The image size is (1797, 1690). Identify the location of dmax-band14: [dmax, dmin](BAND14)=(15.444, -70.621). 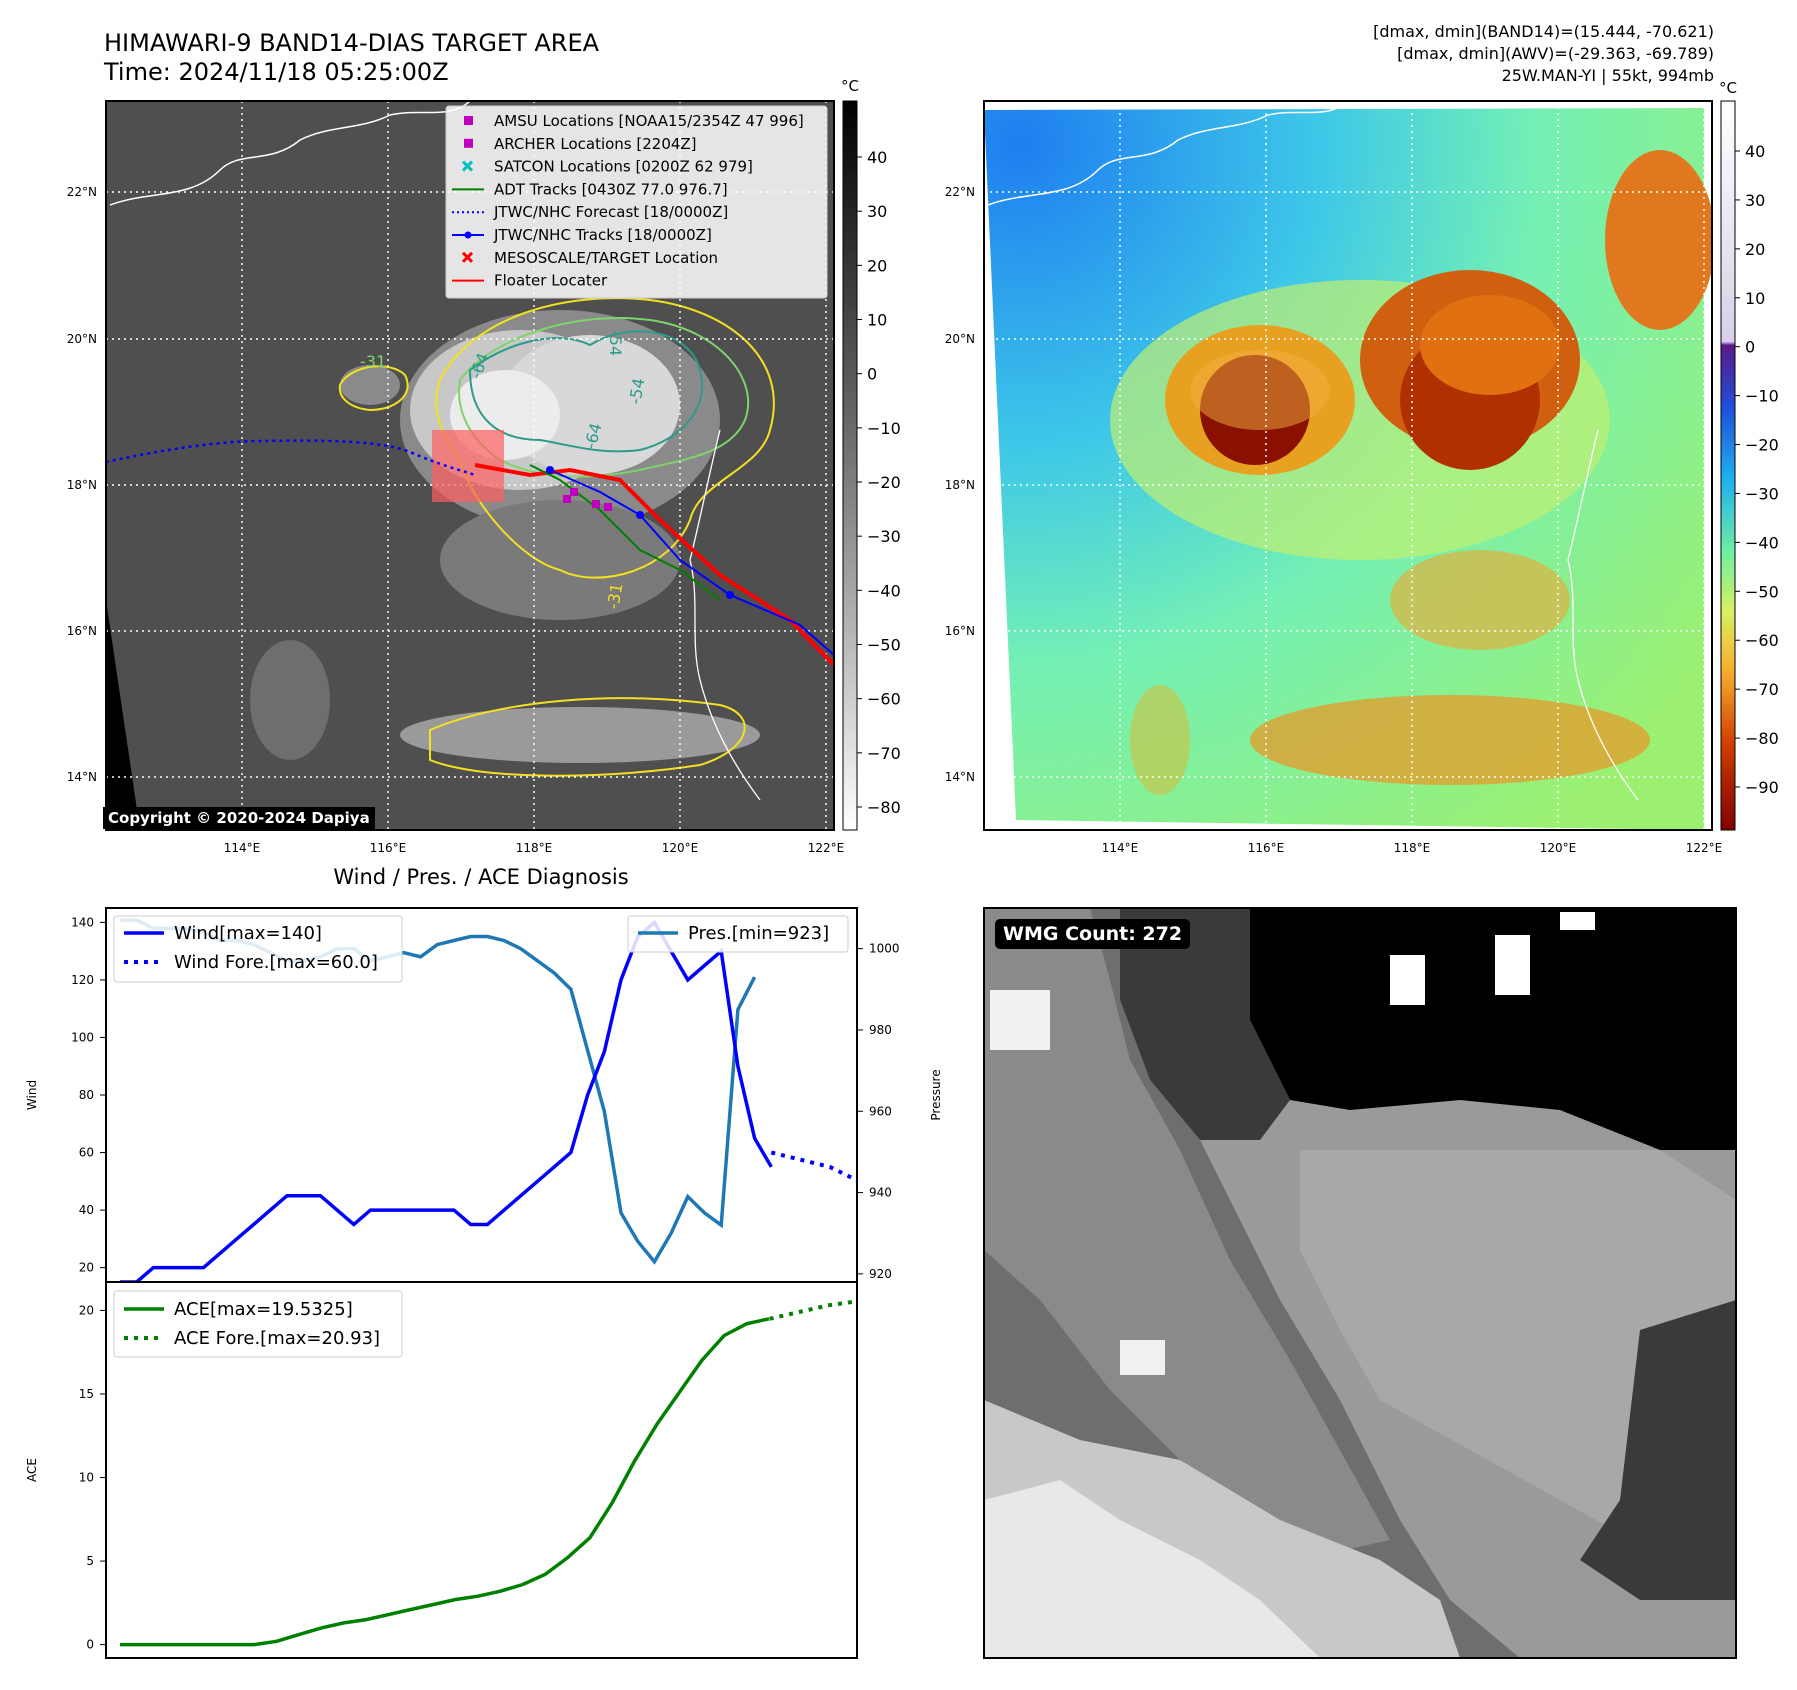
(1543, 31).